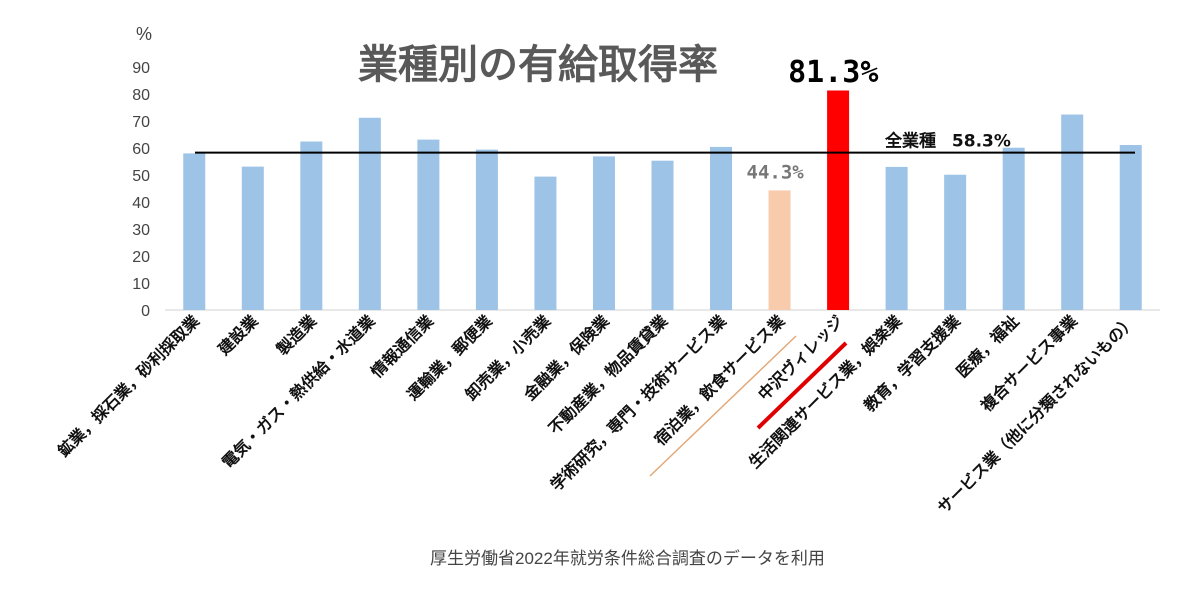 The width and height of the screenshot is (1189, 595). Describe the element at coordinates (141, 190) in the screenshot. I see `y-axis-ticks: 0 10 20 30 40 50 60 70 80 90` at that location.